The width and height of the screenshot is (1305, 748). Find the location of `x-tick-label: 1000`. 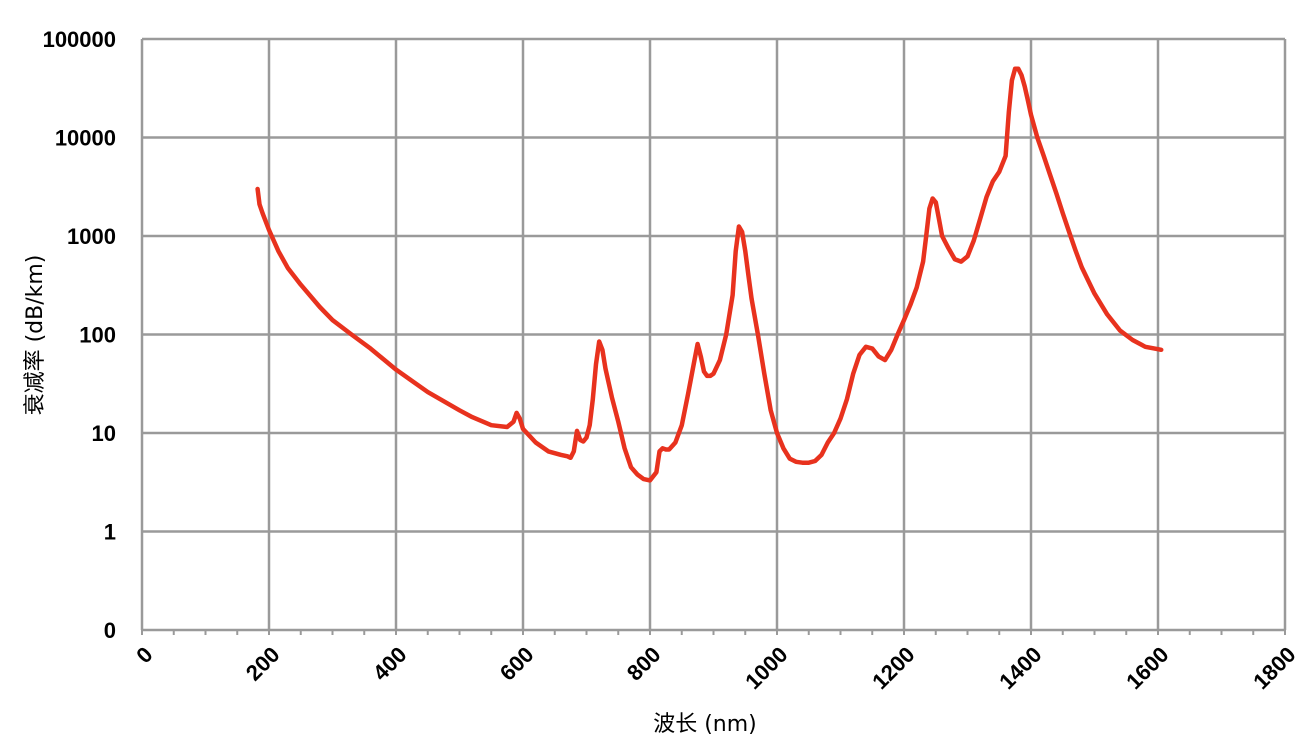

x-tick-label: 1000 is located at coordinates (766, 668).